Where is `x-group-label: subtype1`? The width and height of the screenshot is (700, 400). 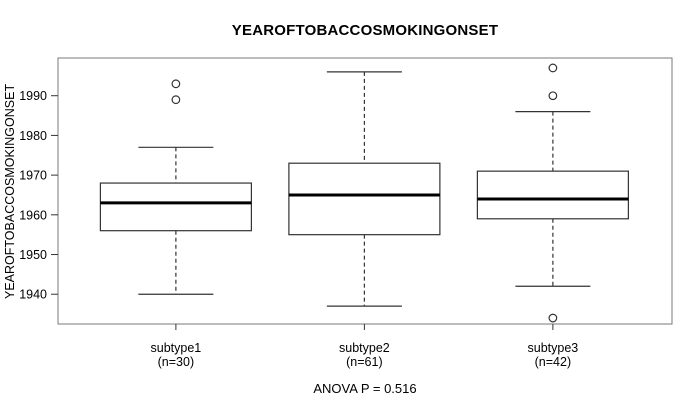
x-group-label: subtype1 is located at coordinates (176, 348).